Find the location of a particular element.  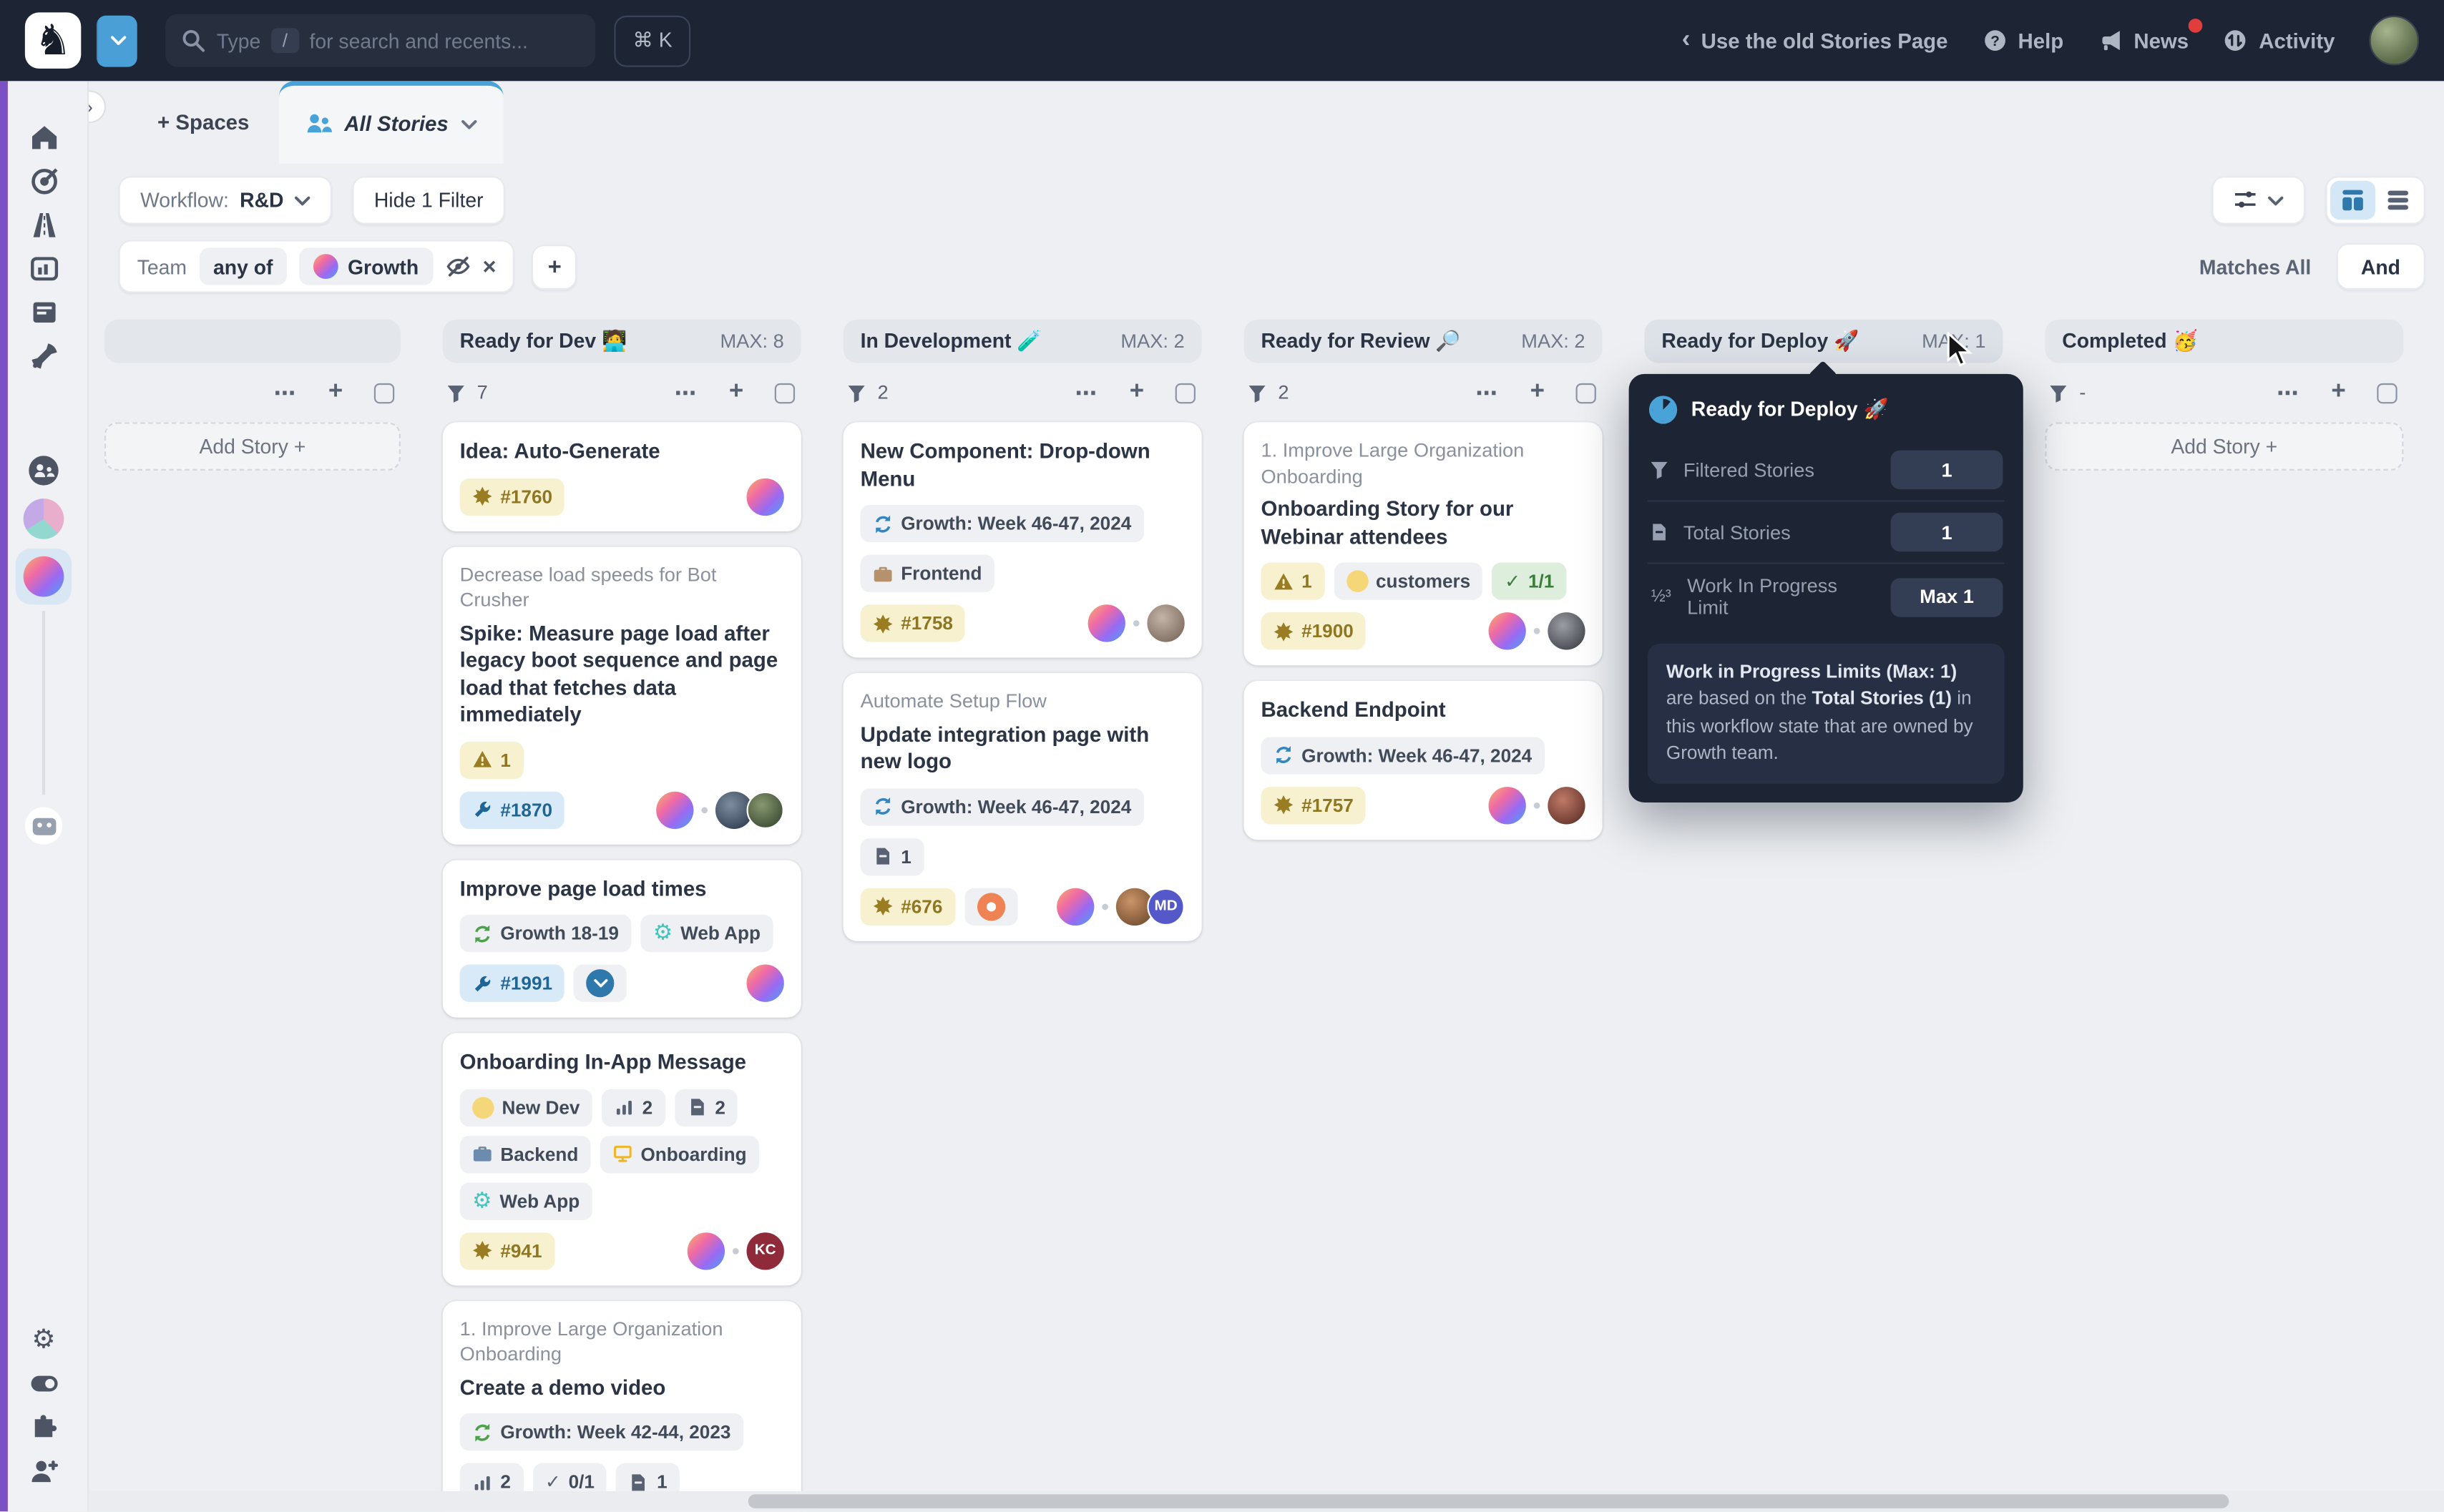

user-avatar is located at coordinates (2394, 40).